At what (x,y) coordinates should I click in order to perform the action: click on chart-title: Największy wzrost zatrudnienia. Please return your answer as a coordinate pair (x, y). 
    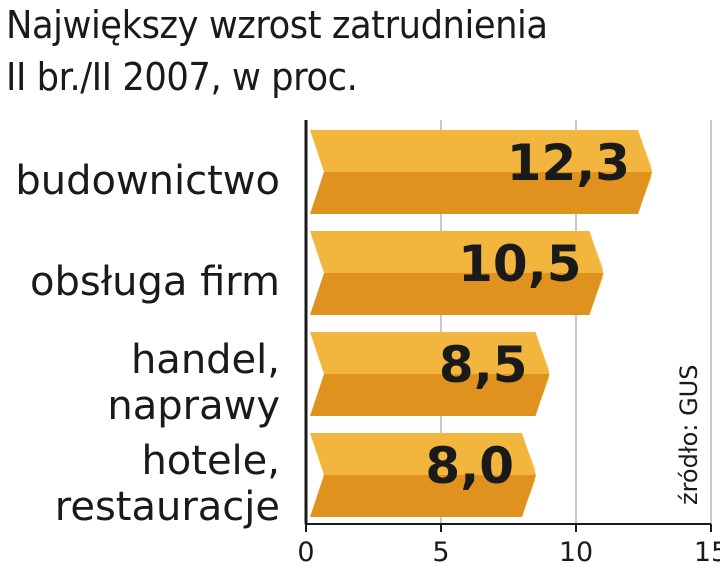
    Looking at the image, I should click on (277, 25).